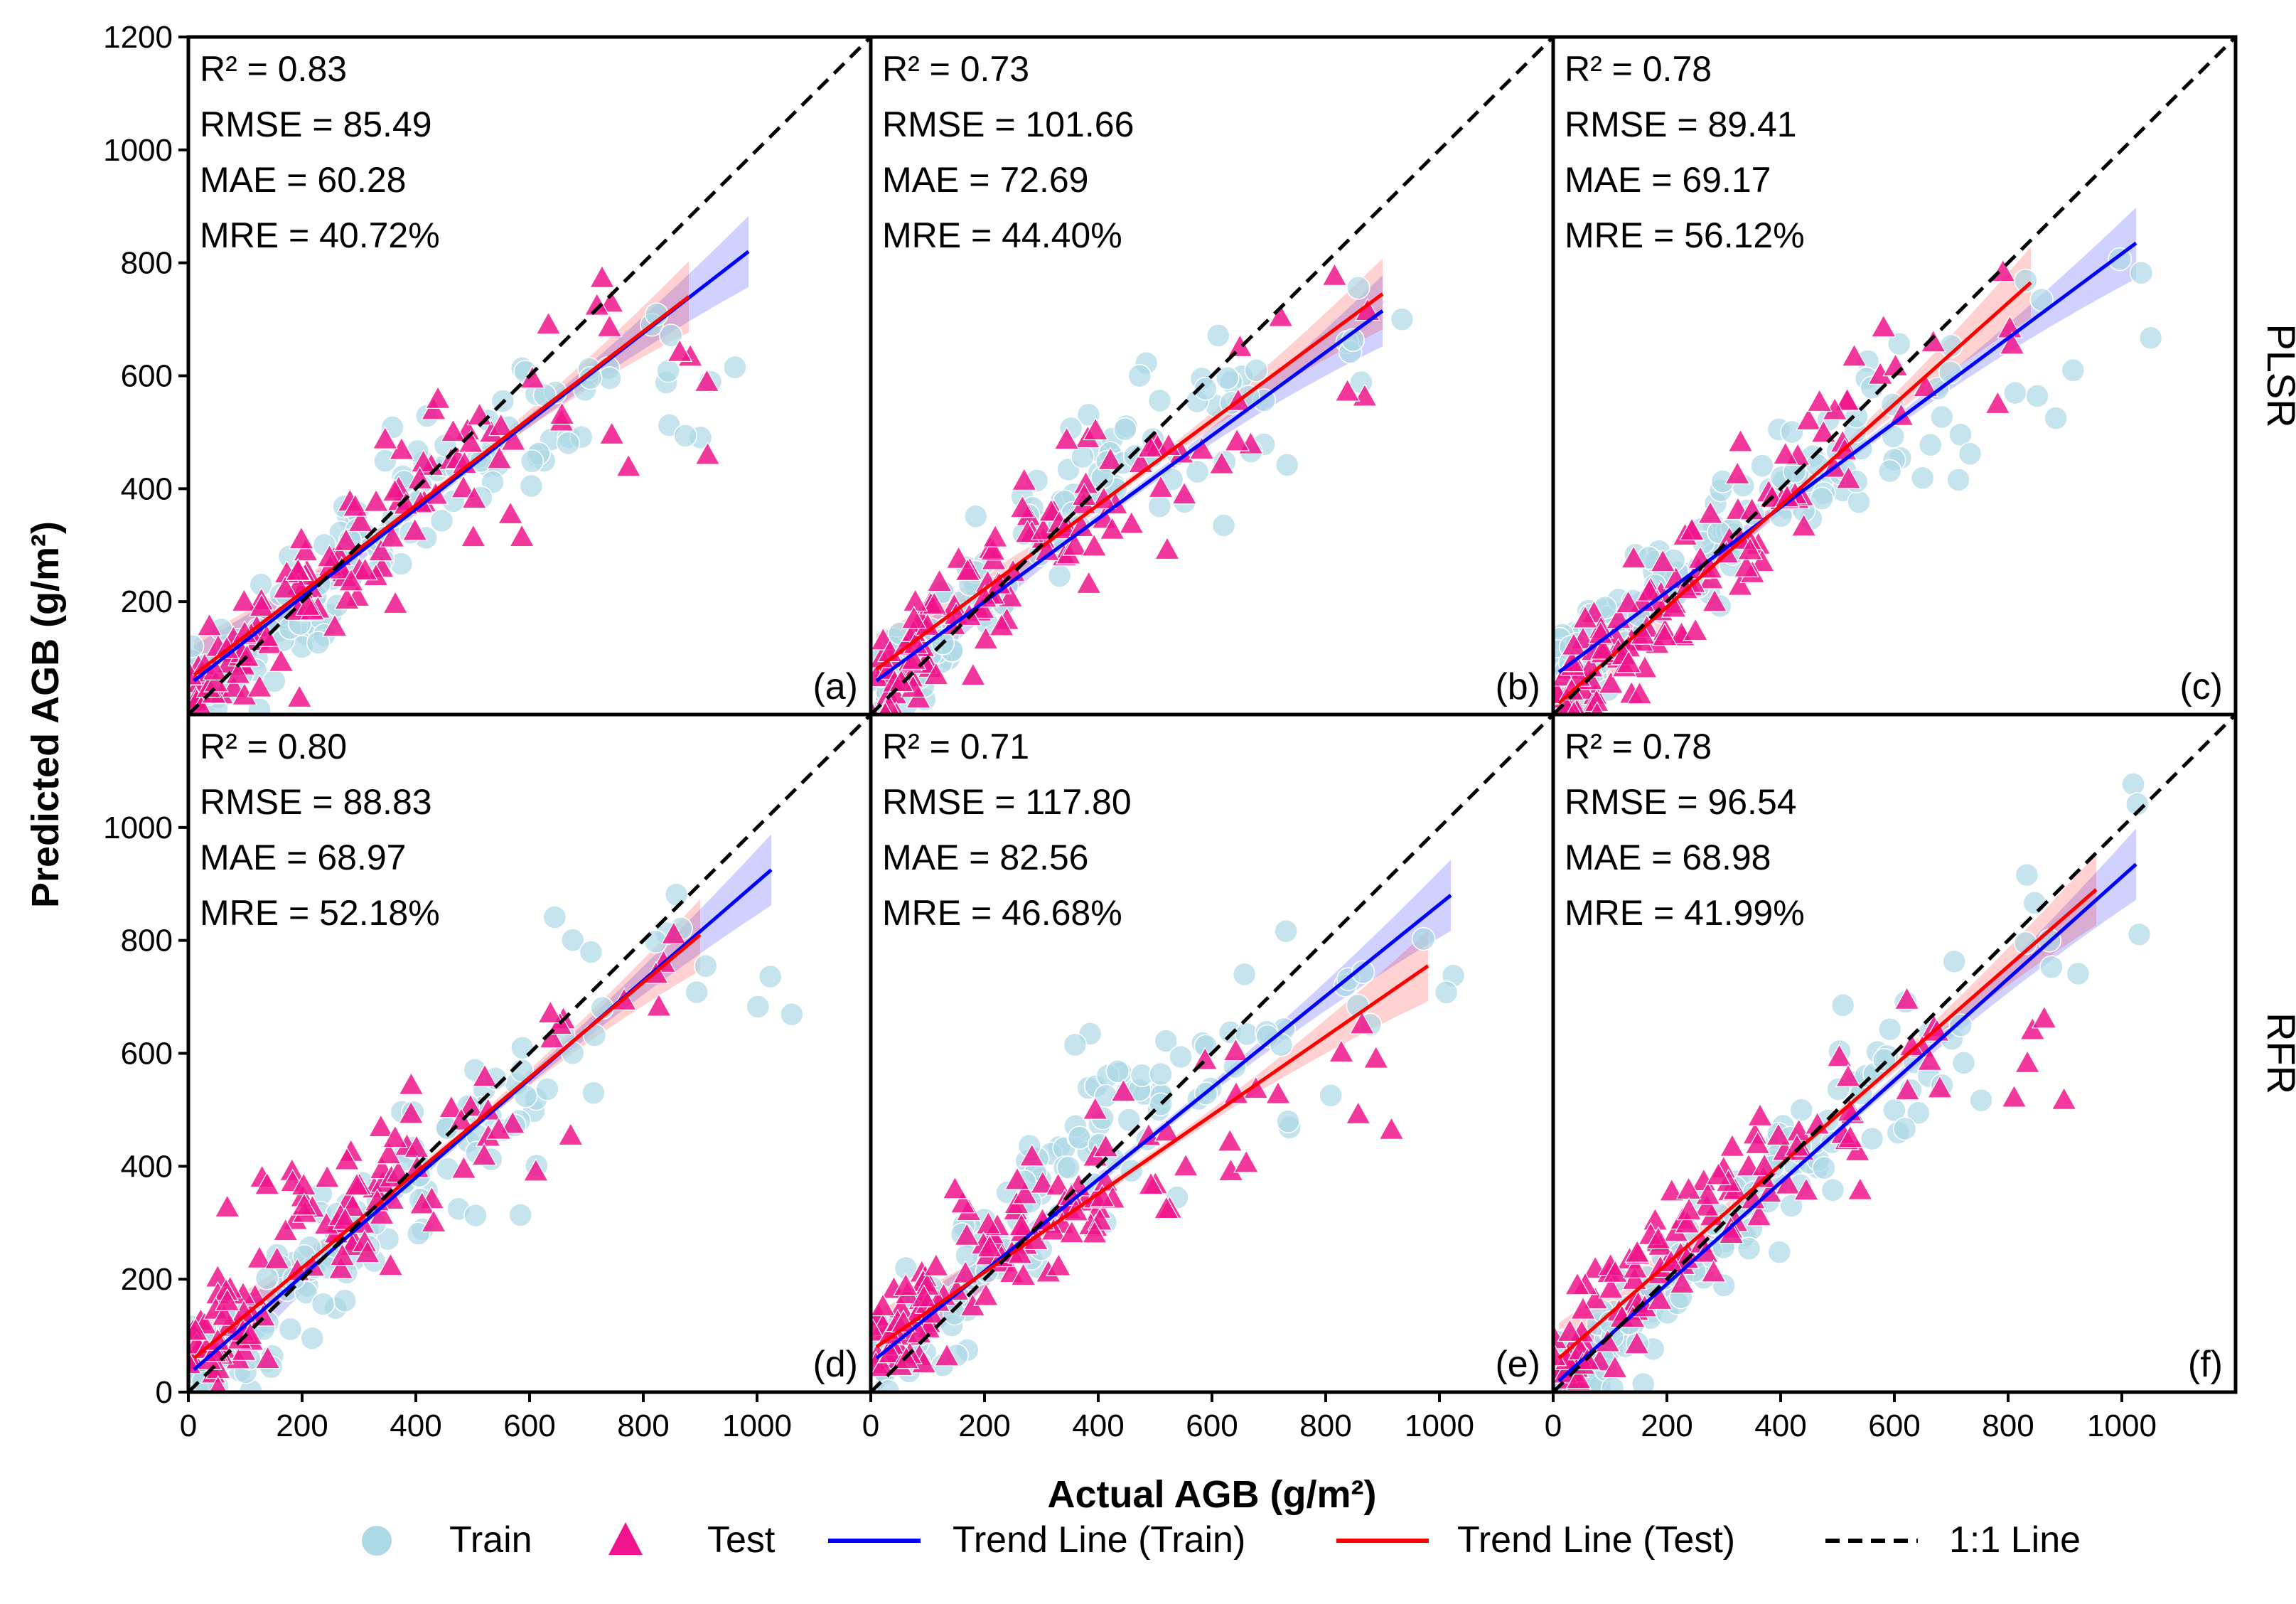  What do you see at coordinates (147, 489) in the screenshot?
I see `y-tick-label: 400` at bounding box center [147, 489].